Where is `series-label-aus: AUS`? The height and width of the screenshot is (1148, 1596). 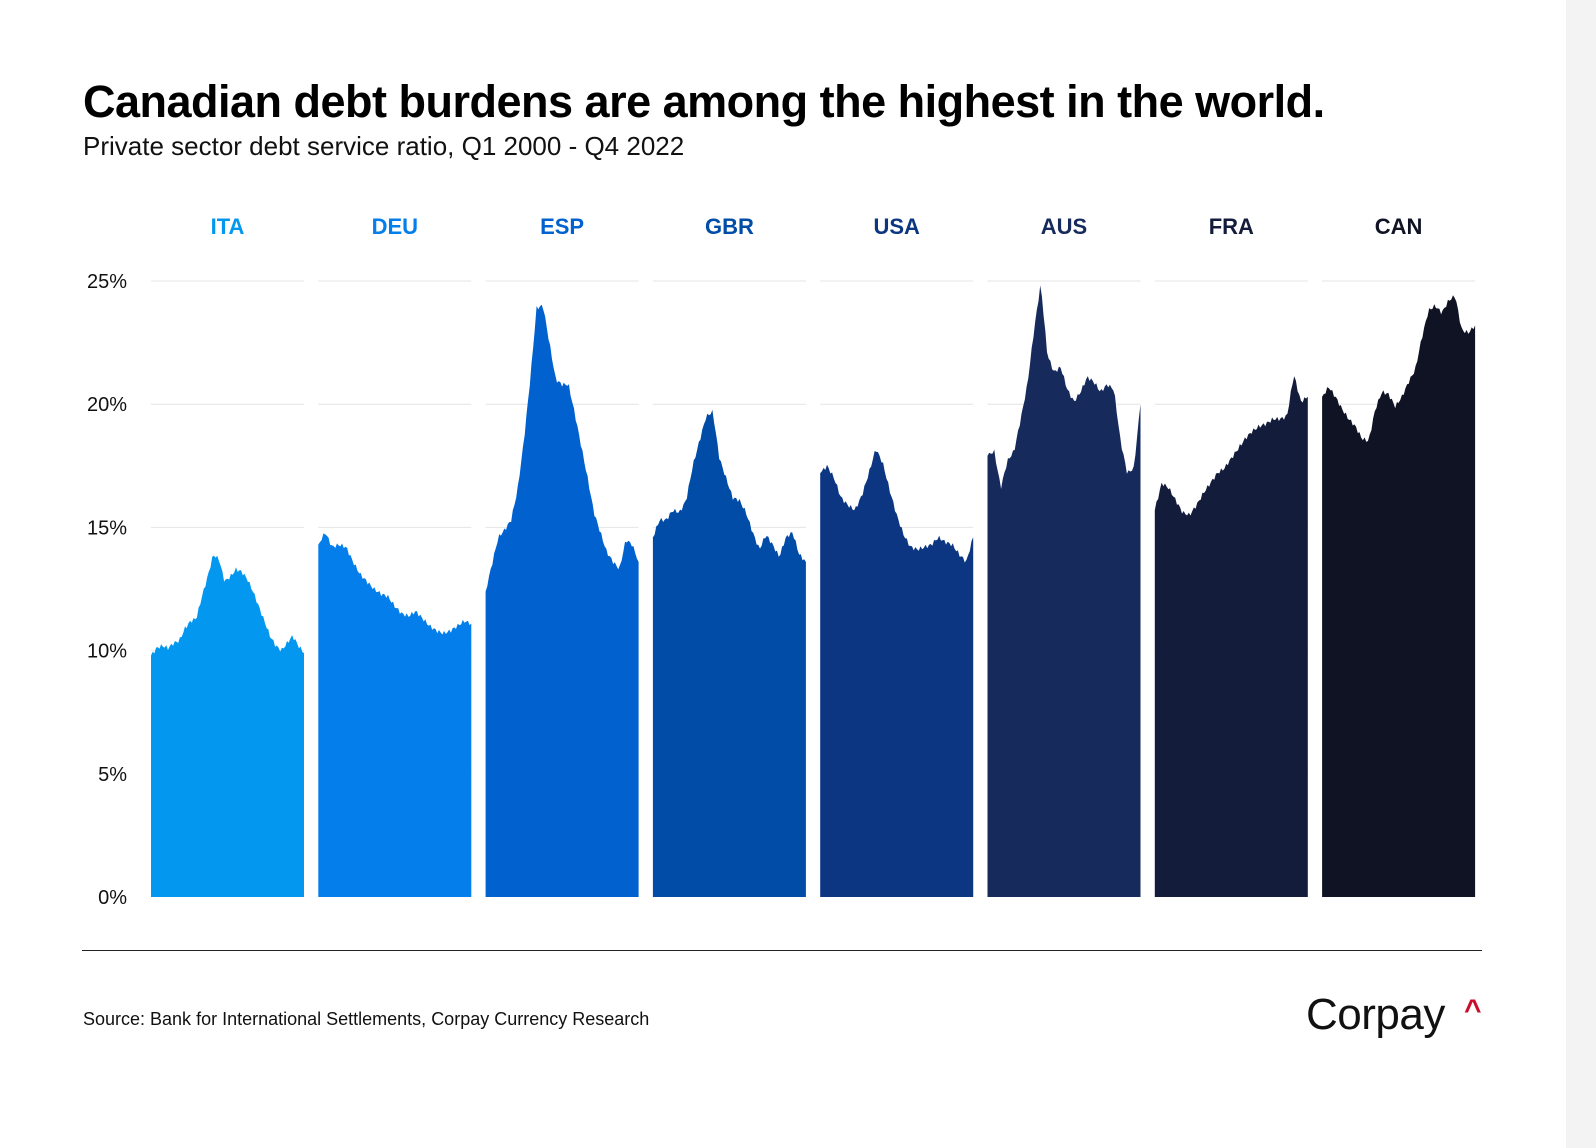 series-label-aus: AUS is located at coordinates (1064, 226).